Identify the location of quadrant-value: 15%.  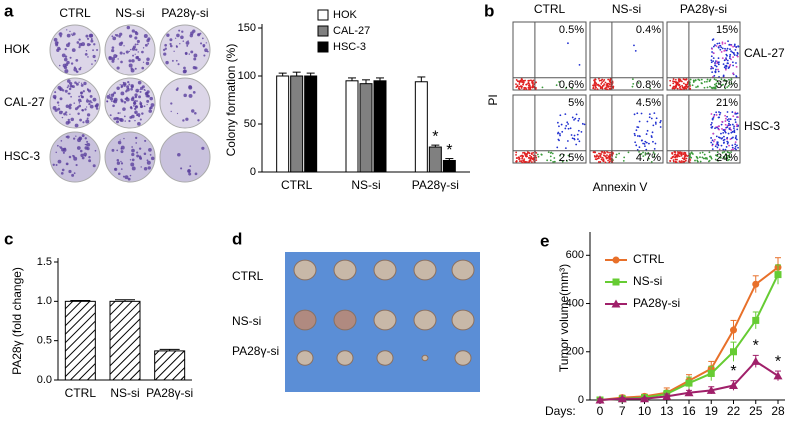
(727, 30).